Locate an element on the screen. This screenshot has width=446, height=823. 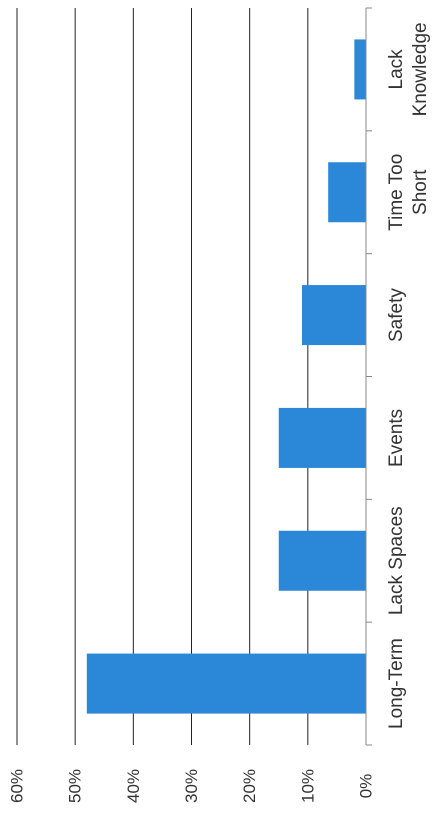
category-label-4: Time Too Short is located at coordinates (408, 192).